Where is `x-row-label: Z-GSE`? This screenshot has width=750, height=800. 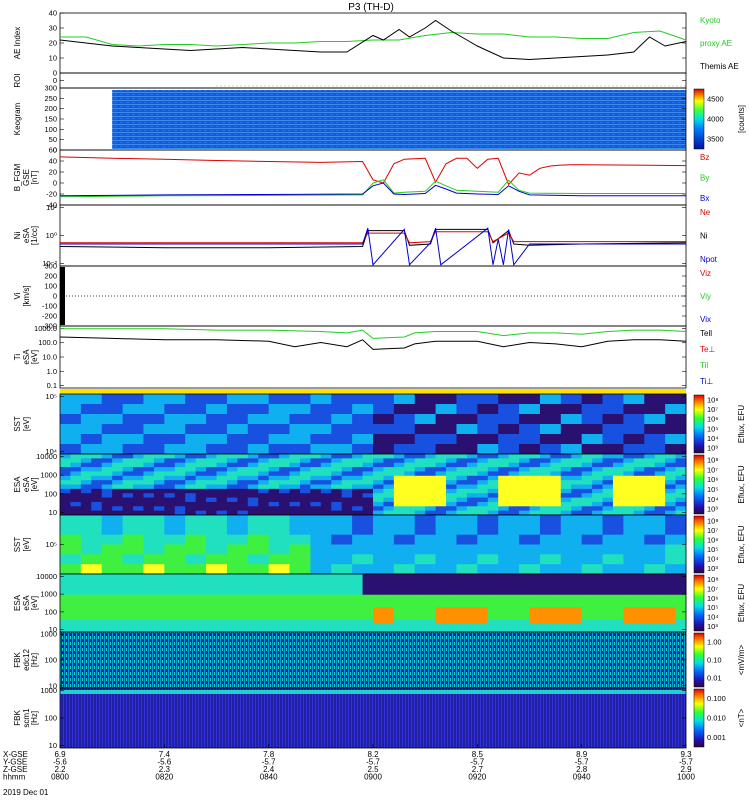 x-row-label: Z-GSE is located at coordinates (15, 769).